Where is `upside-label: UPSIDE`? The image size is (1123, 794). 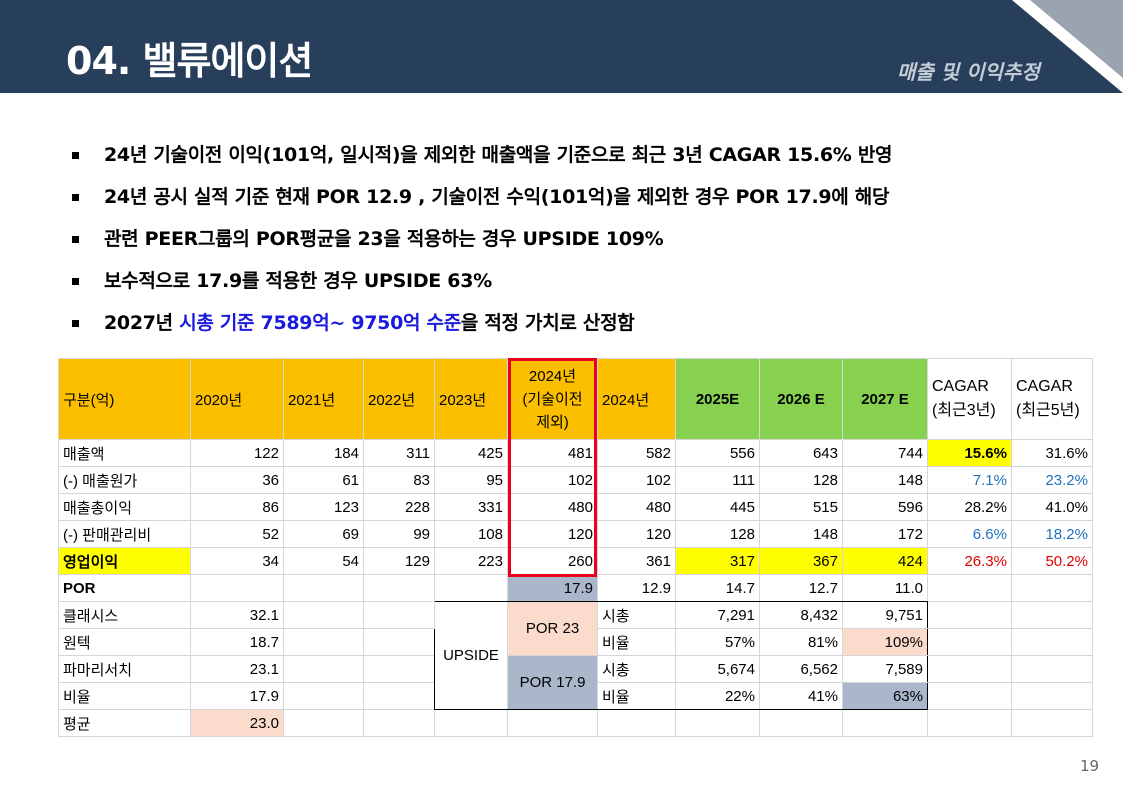 upside-label: UPSIDE is located at coordinates (471, 655).